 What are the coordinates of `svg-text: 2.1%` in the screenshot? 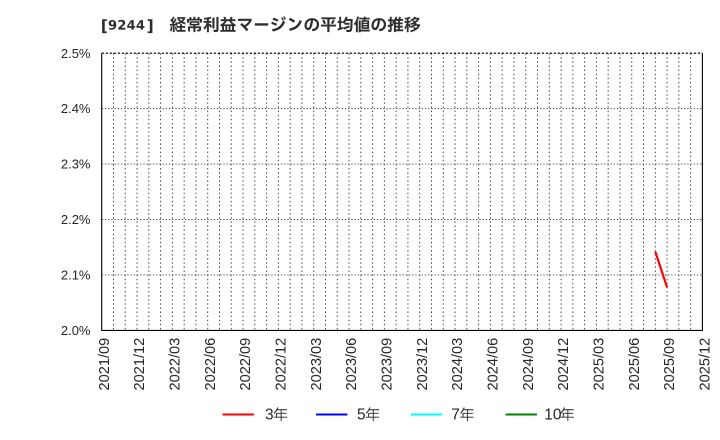 It's located at (76, 275).